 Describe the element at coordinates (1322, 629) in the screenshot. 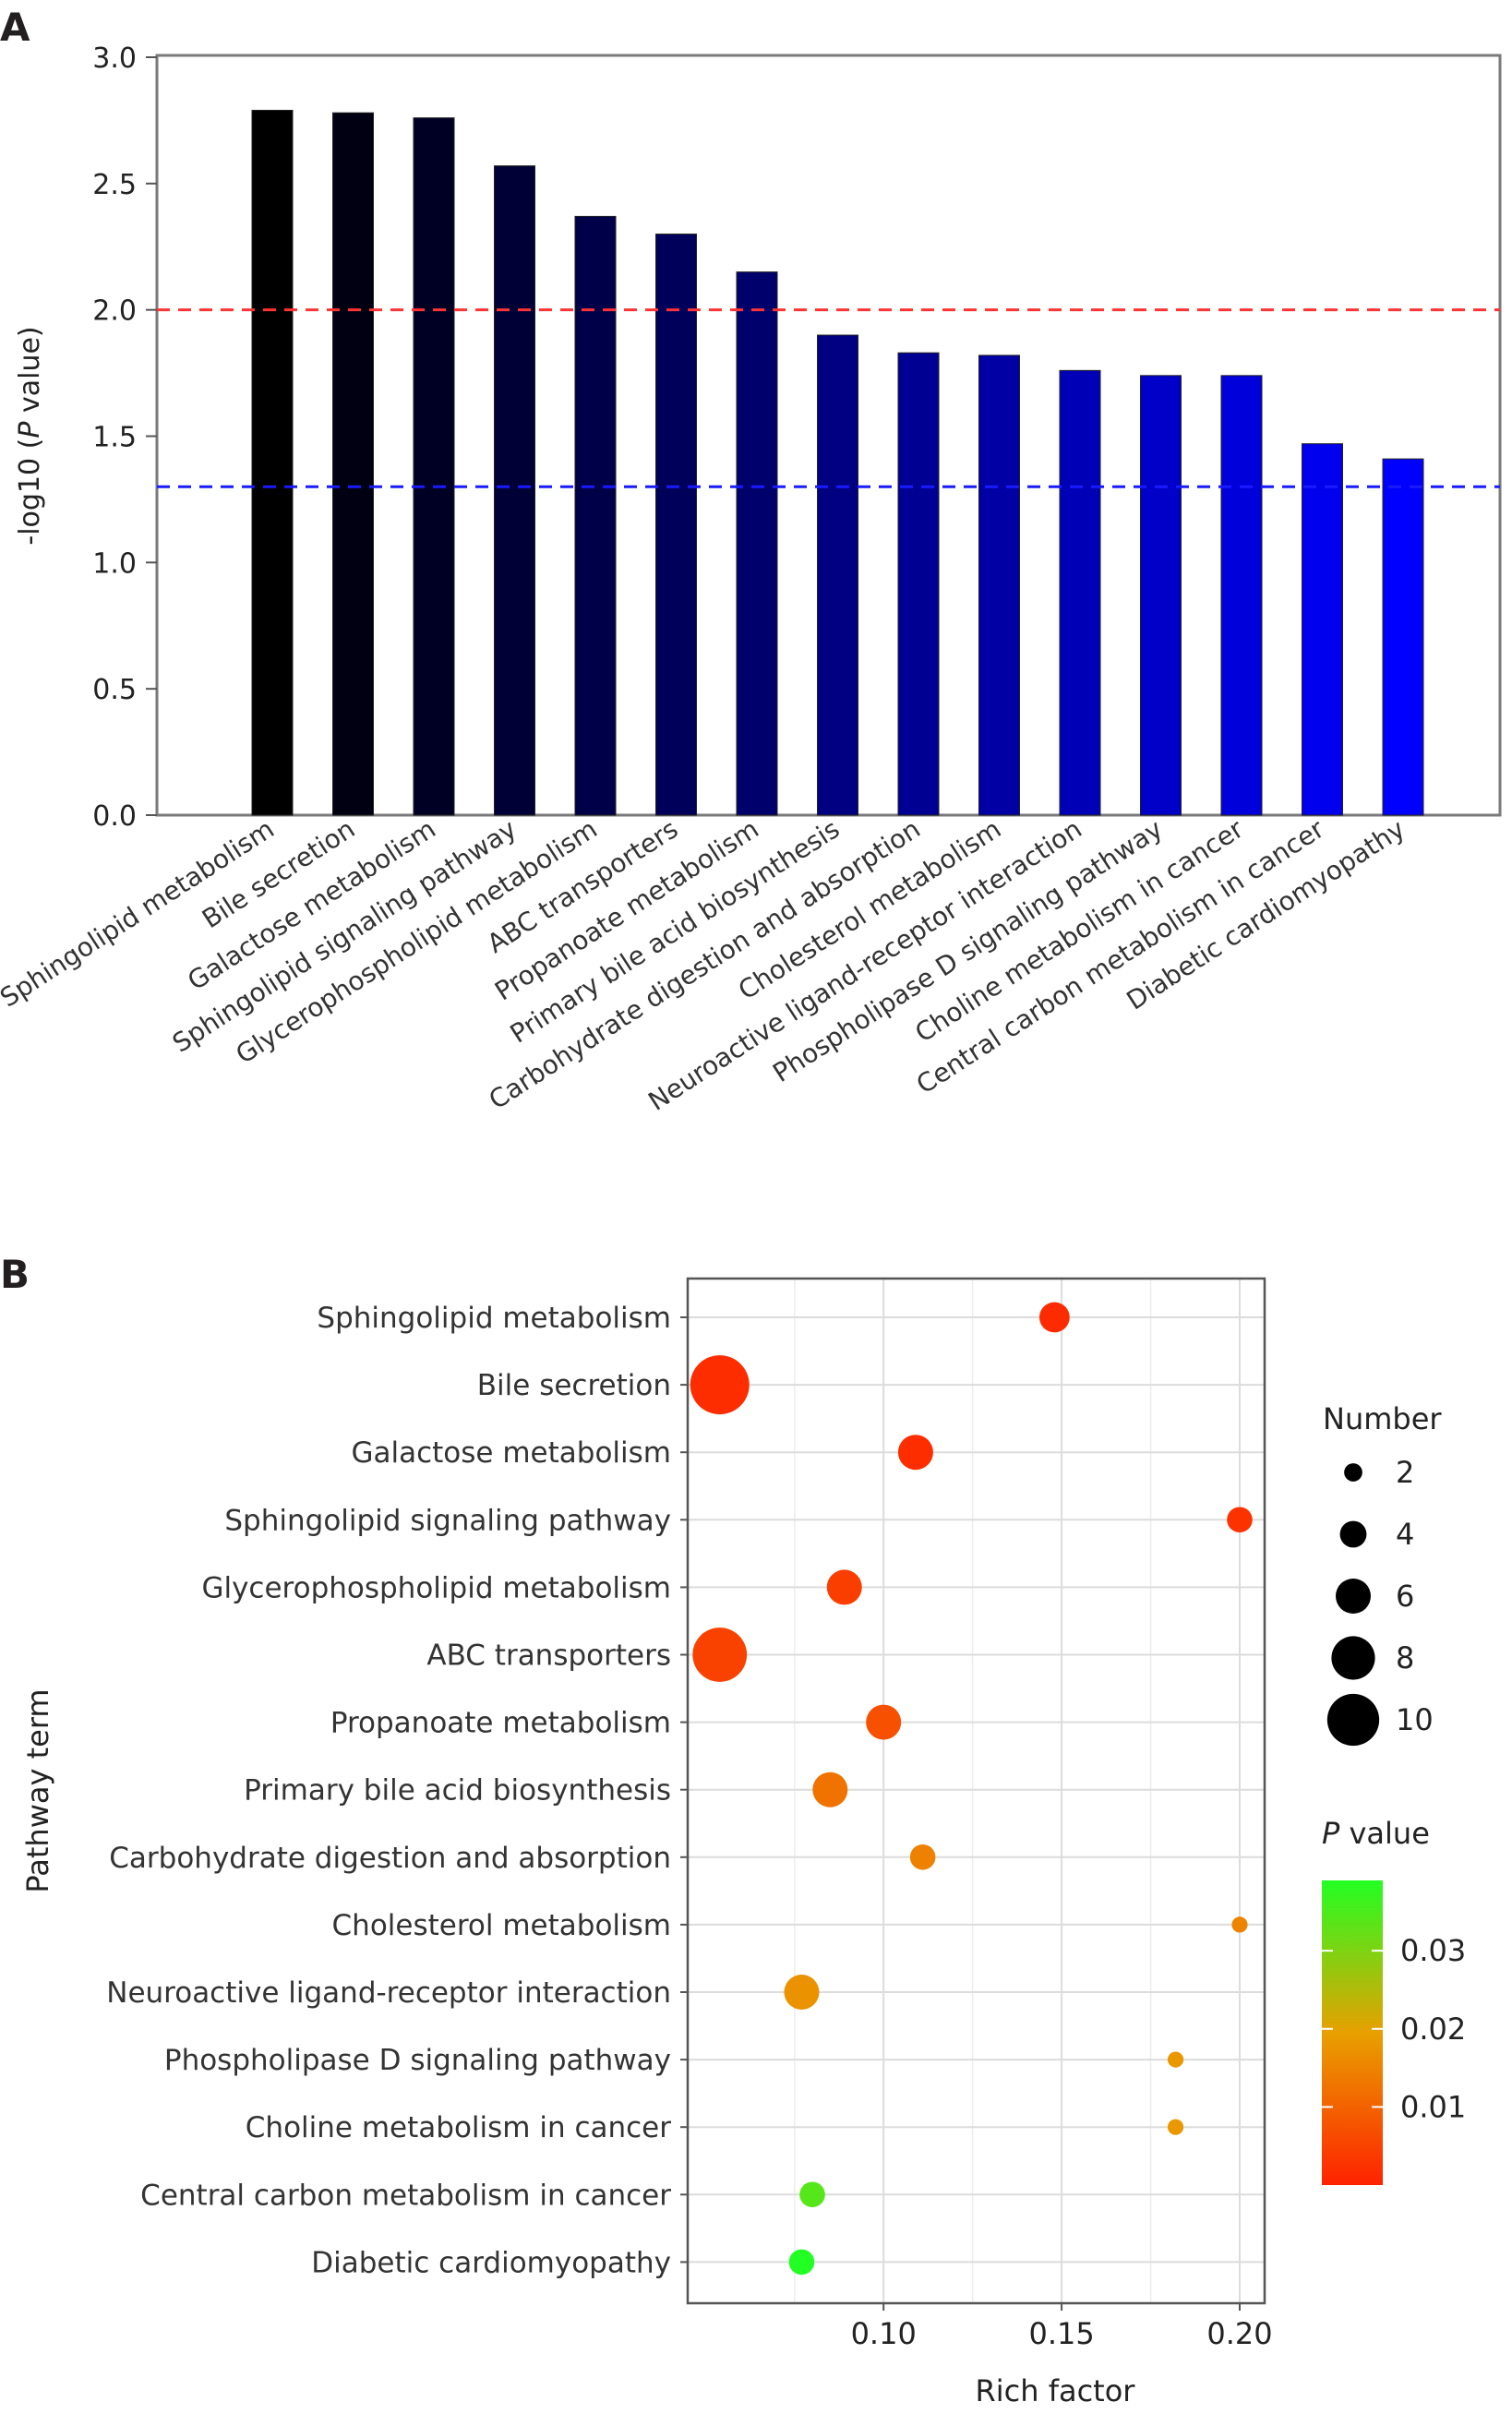

I see `bar-central-carbon-metabolism-in-cancer` at that location.